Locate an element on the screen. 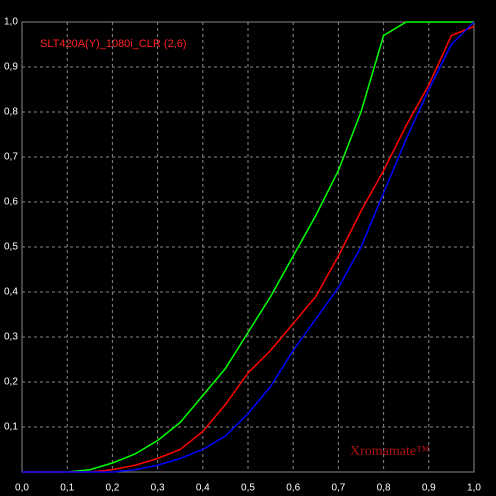  watermark: Xromamate™ is located at coordinates (390, 451).